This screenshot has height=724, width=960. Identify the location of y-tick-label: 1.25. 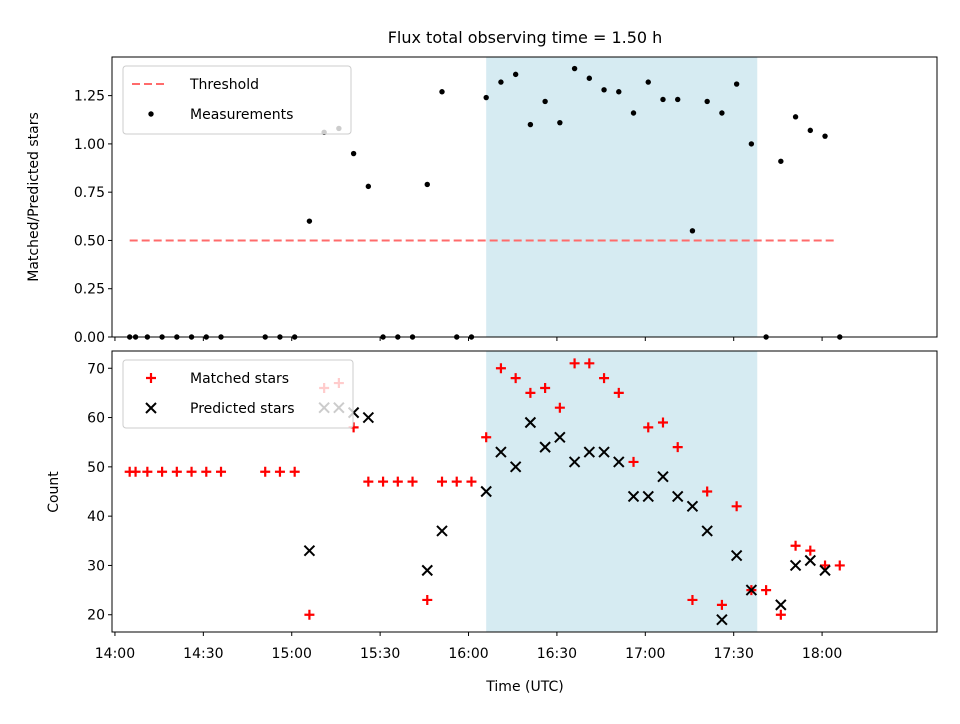
(89, 97).